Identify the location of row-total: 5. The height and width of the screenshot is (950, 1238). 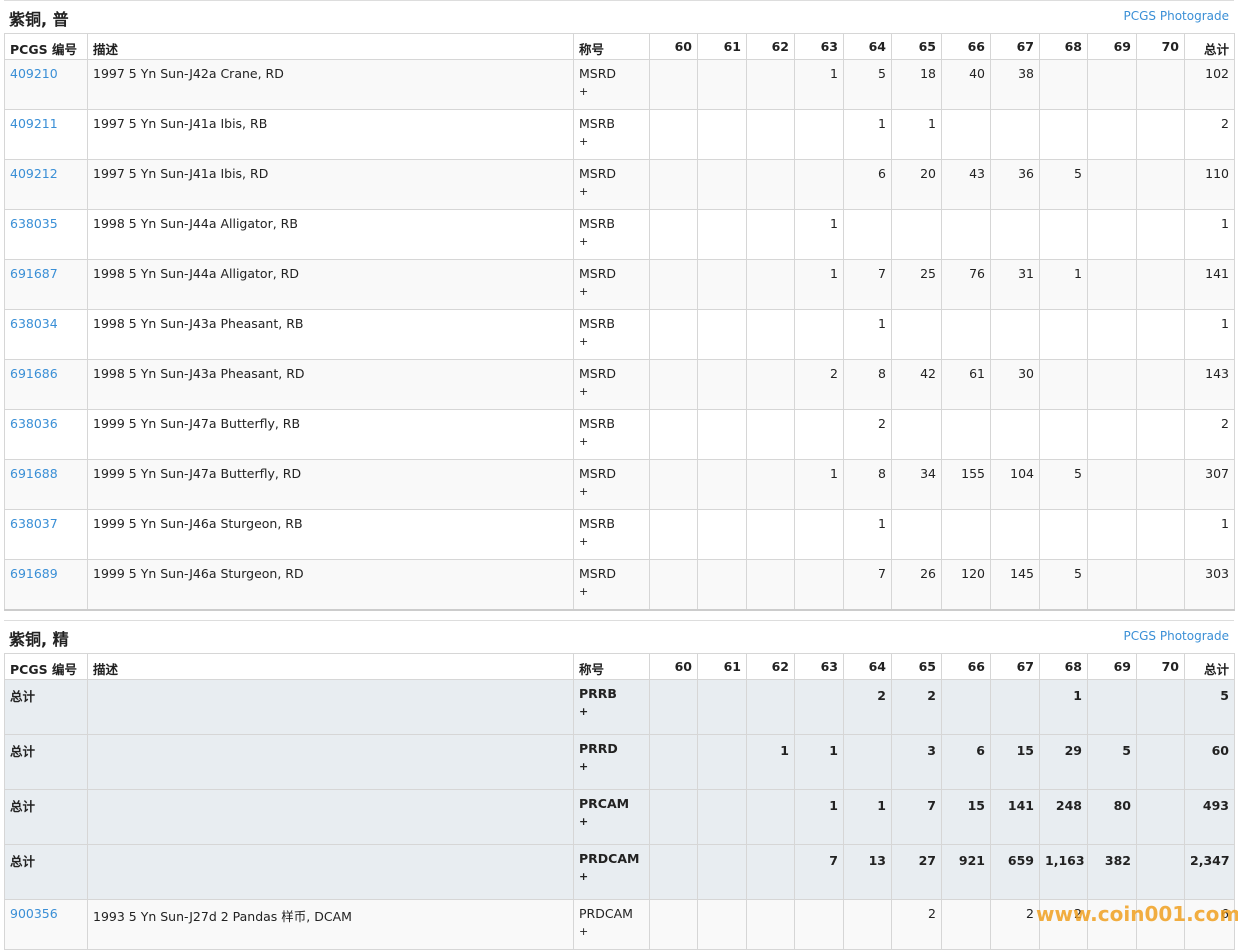
(1224, 695).